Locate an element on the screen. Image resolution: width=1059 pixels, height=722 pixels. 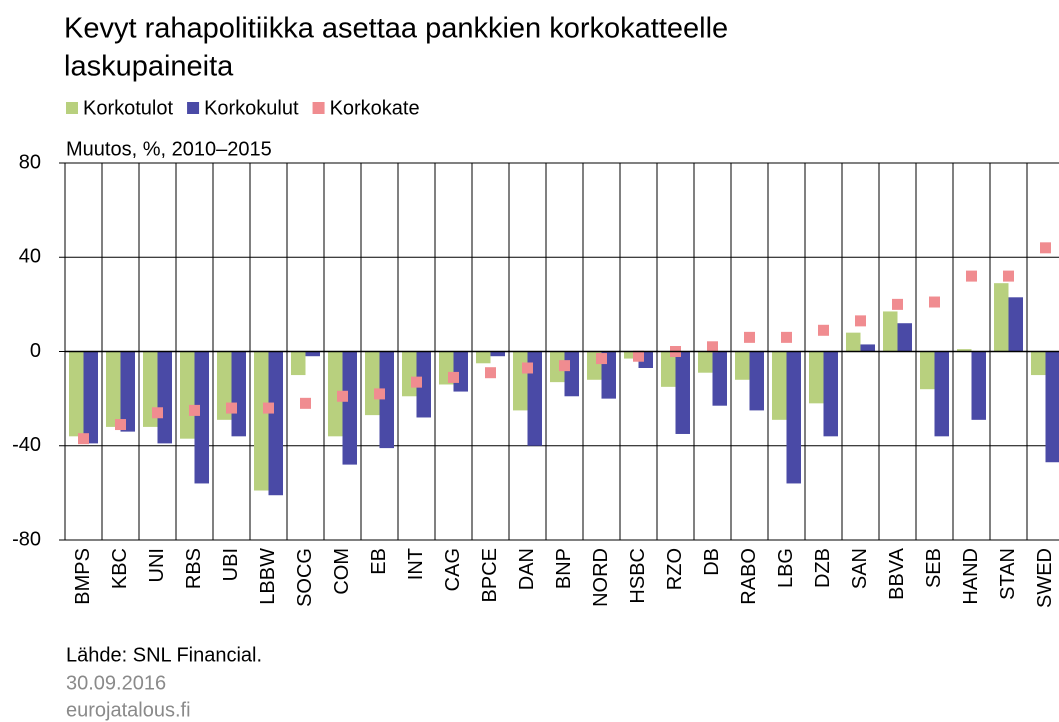
y-tick-label: 80 is located at coordinates (30, 162).